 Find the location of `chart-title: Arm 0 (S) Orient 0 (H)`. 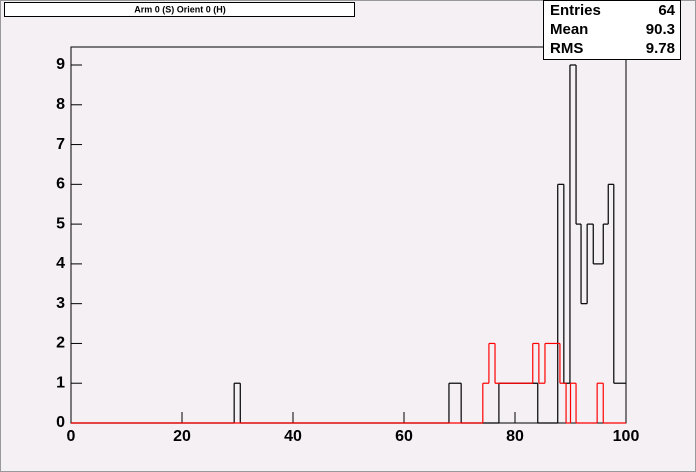

chart-title: Arm 0 (S) Orient 0 (H) is located at coordinates (180, 9).